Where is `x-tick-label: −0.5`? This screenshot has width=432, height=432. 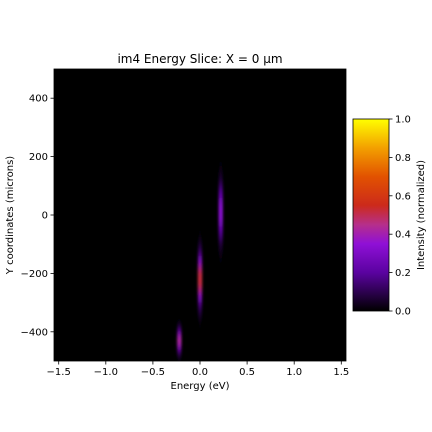 x-tick-label: −0.5 is located at coordinates (153, 372).